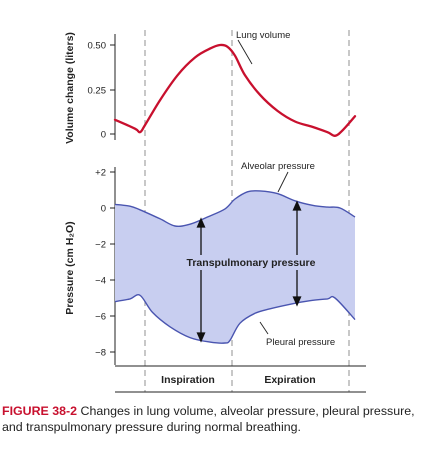 Image resolution: width=431 pixels, height=471 pixels. I want to click on arrow-left-head-down, so click(201, 337).